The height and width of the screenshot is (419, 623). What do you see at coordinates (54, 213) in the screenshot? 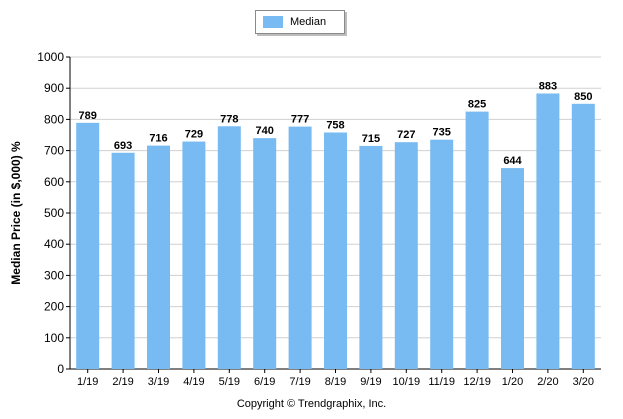
I see `y-tick-label: 500` at bounding box center [54, 213].